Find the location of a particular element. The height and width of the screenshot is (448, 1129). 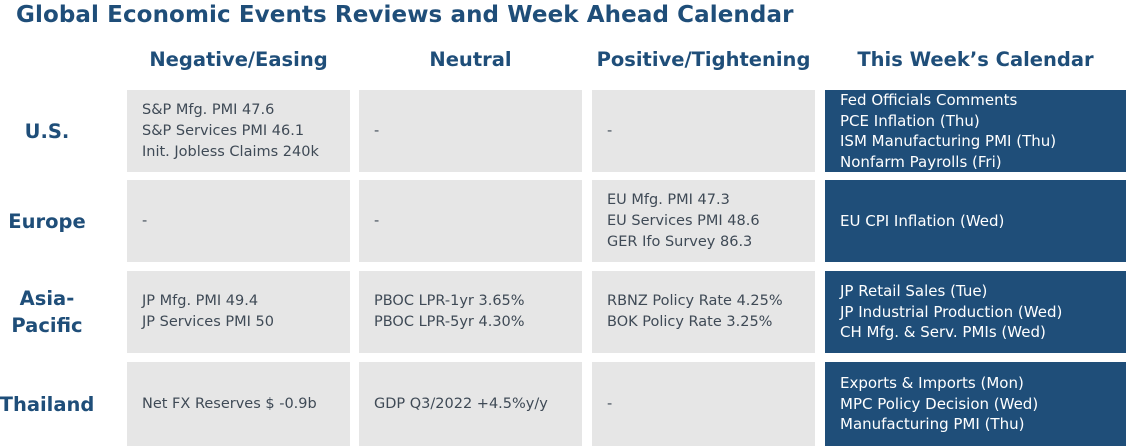

cell-entry: EU CPI Inflation (Wed) is located at coordinates (922, 220).